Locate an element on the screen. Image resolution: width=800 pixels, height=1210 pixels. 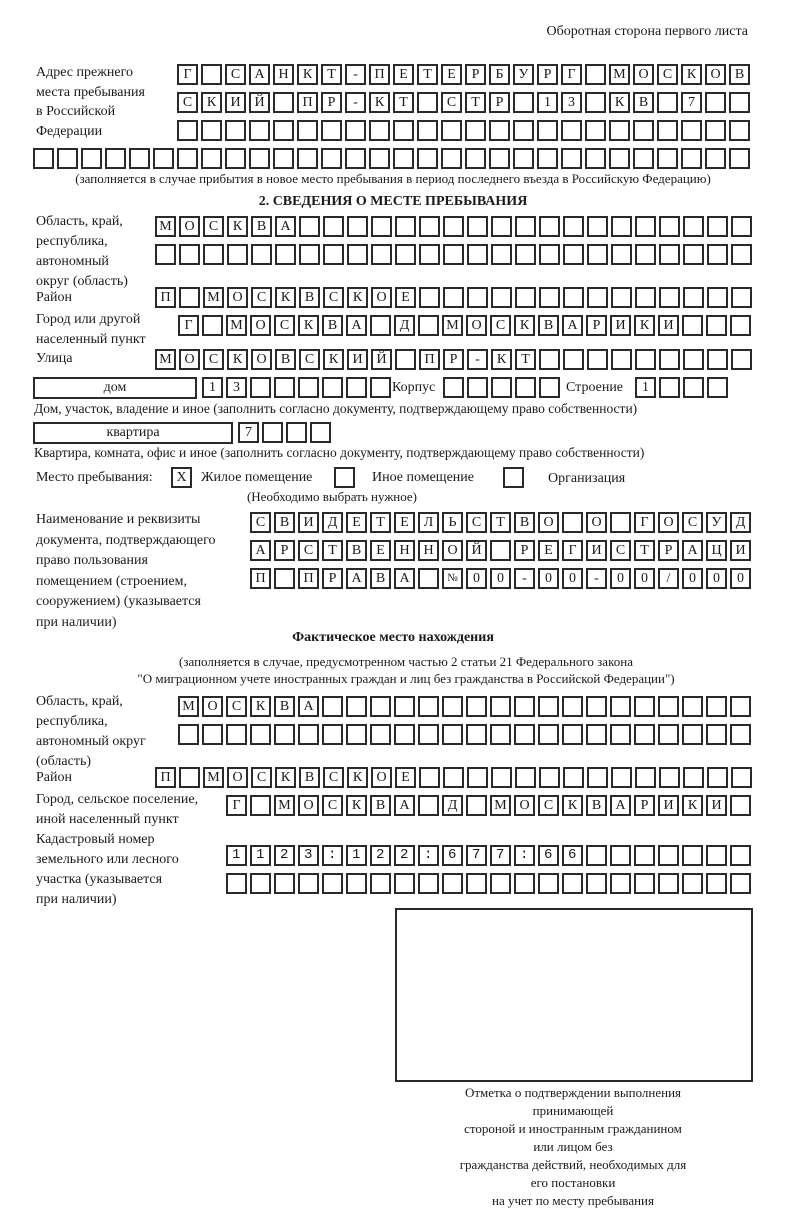
house-type-field: дом is located at coordinates (115, 388).